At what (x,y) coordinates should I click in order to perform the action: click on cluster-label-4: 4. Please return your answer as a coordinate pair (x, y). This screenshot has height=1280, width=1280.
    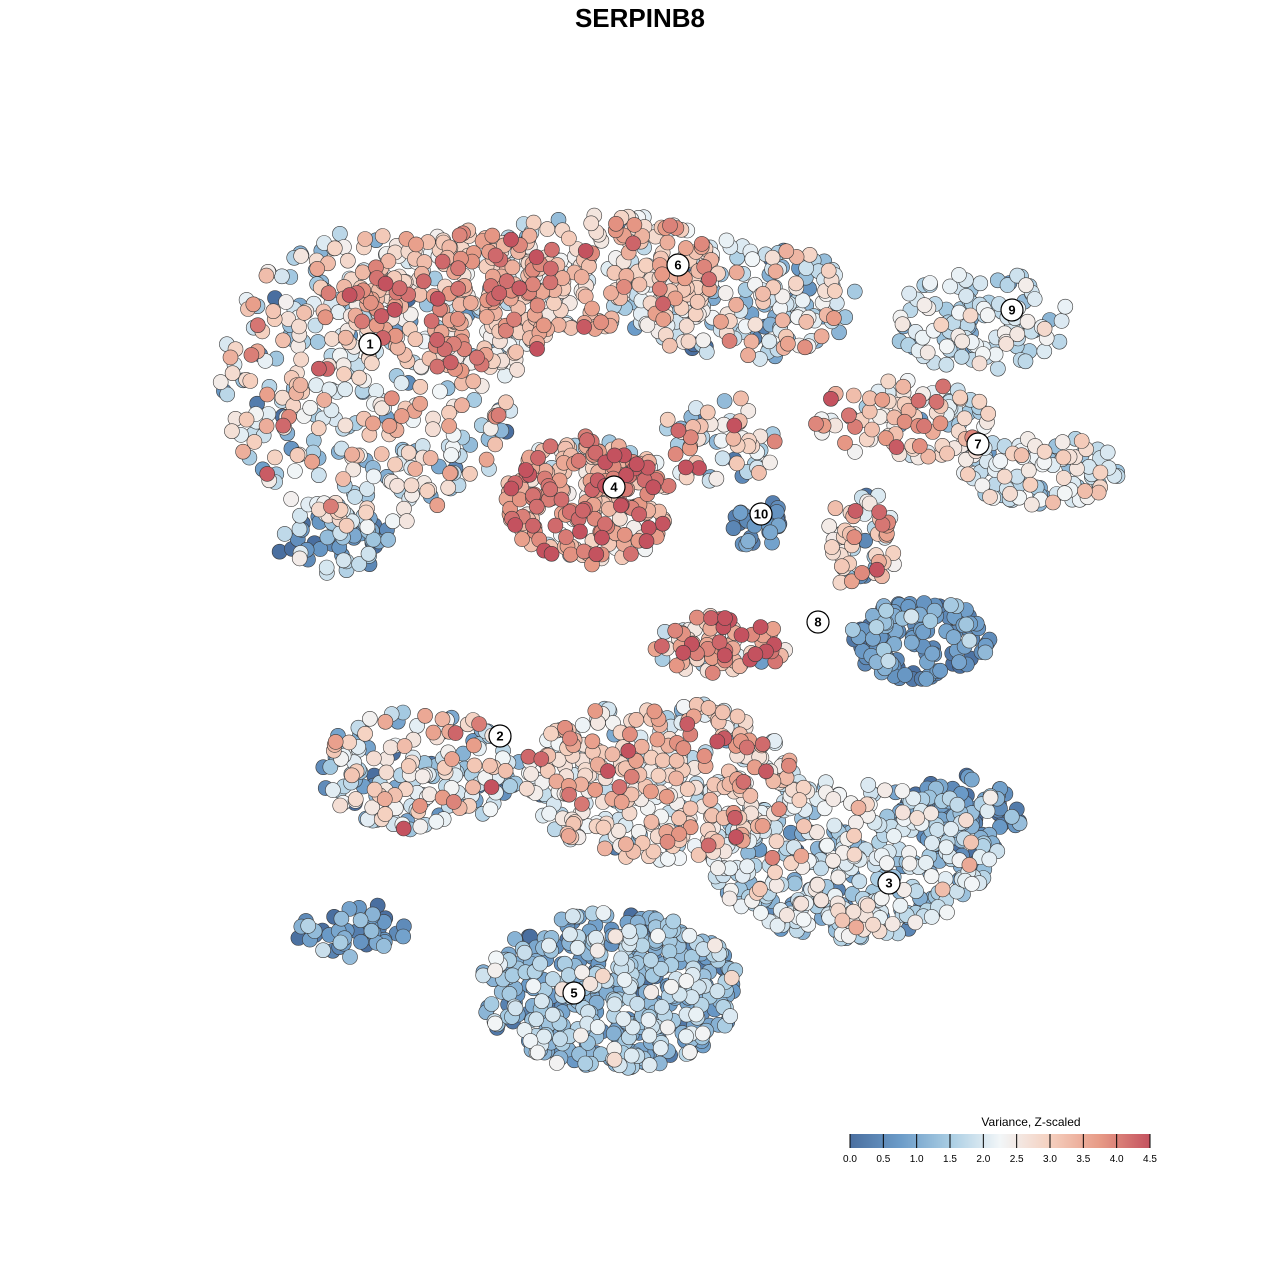
    Looking at the image, I should click on (614, 487).